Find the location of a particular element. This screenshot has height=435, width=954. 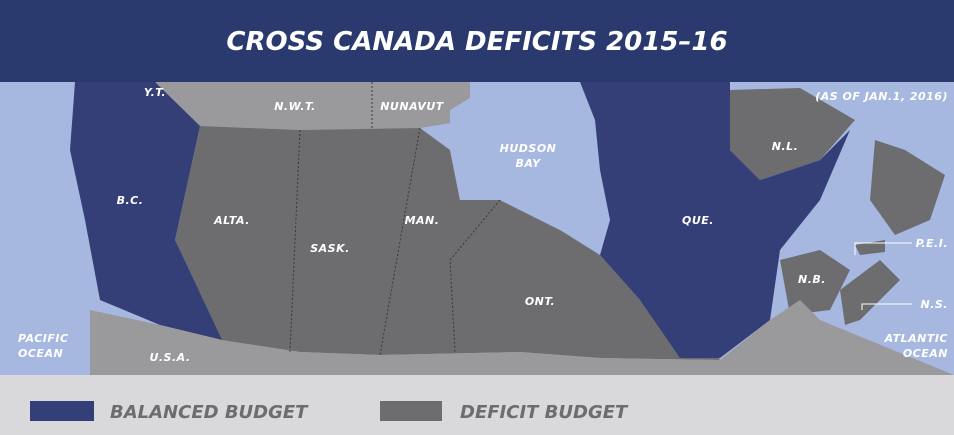

hudson-bay is located at coordinates (530, 171).